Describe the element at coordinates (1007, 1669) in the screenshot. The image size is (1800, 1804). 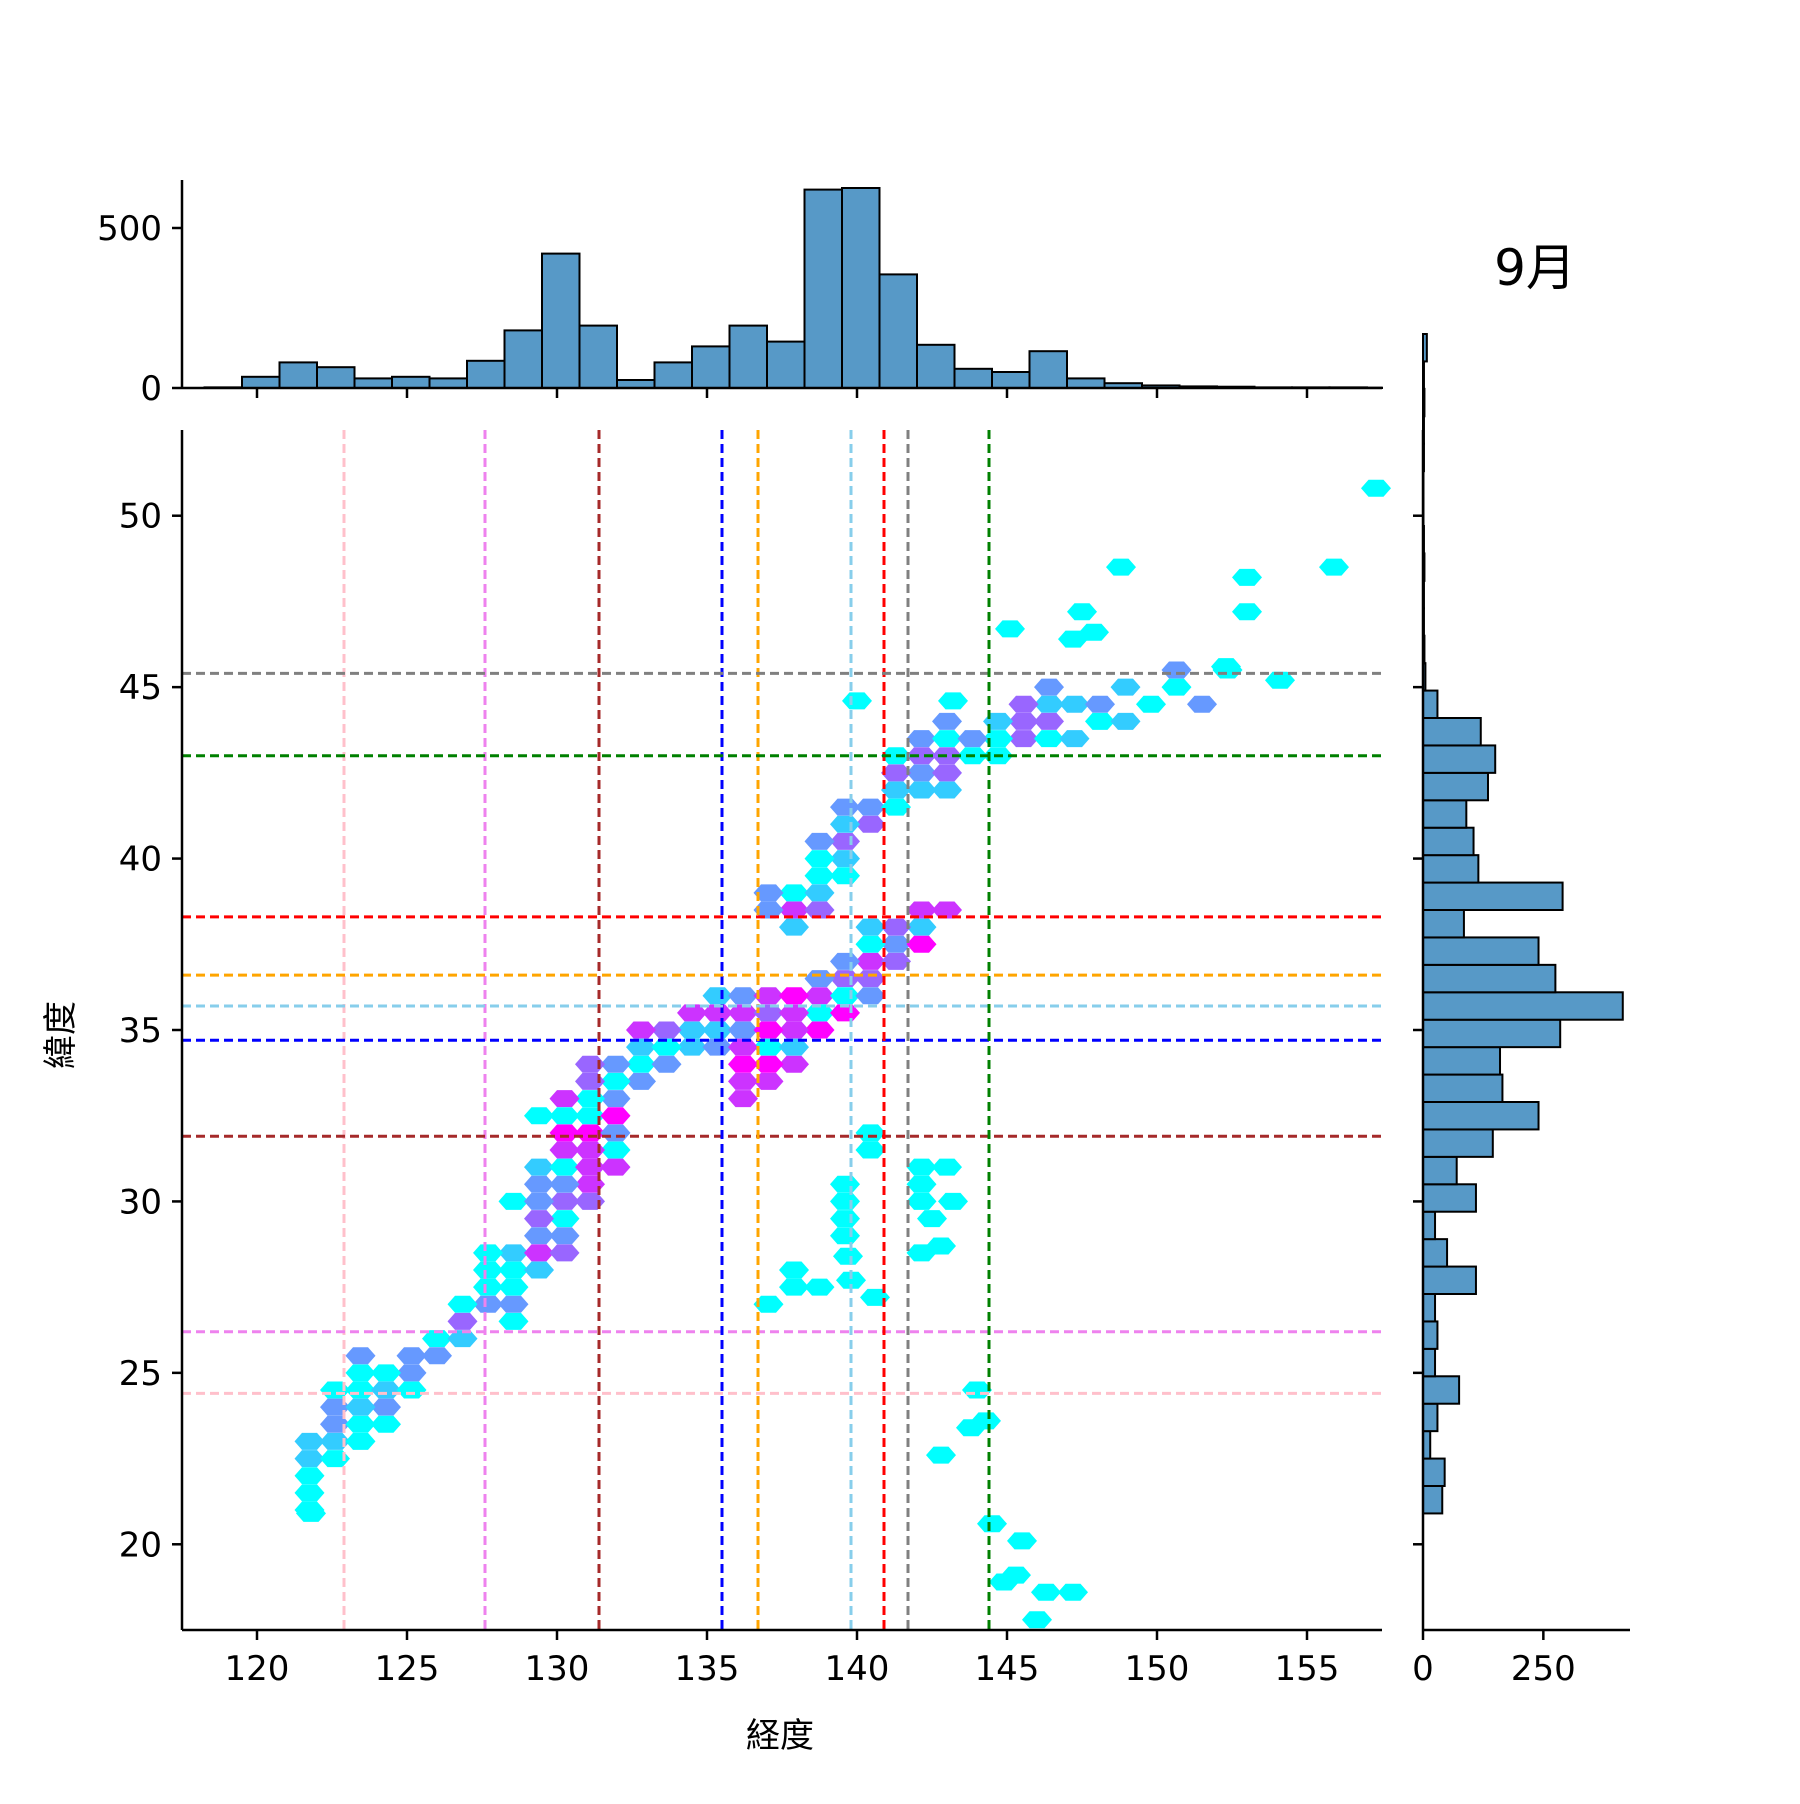
I see `x-tick-label: 145` at that location.